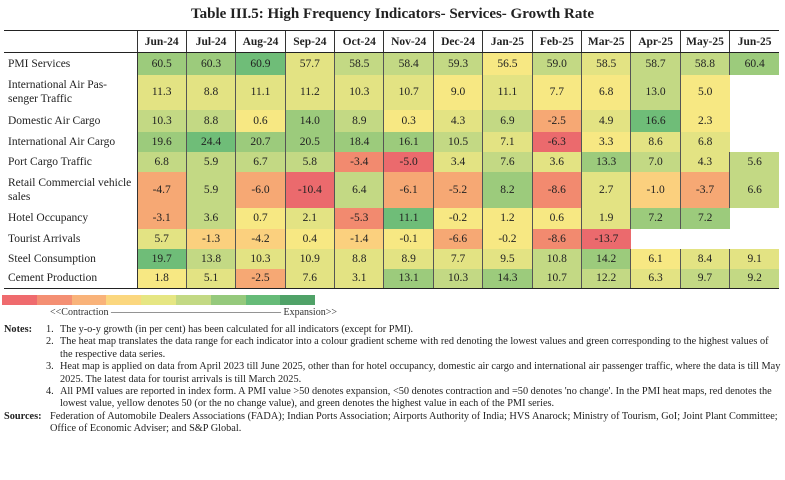  Describe the element at coordinates (556, 141) in the screenshot. I see `heatmap-cell: -6.3` at that location.